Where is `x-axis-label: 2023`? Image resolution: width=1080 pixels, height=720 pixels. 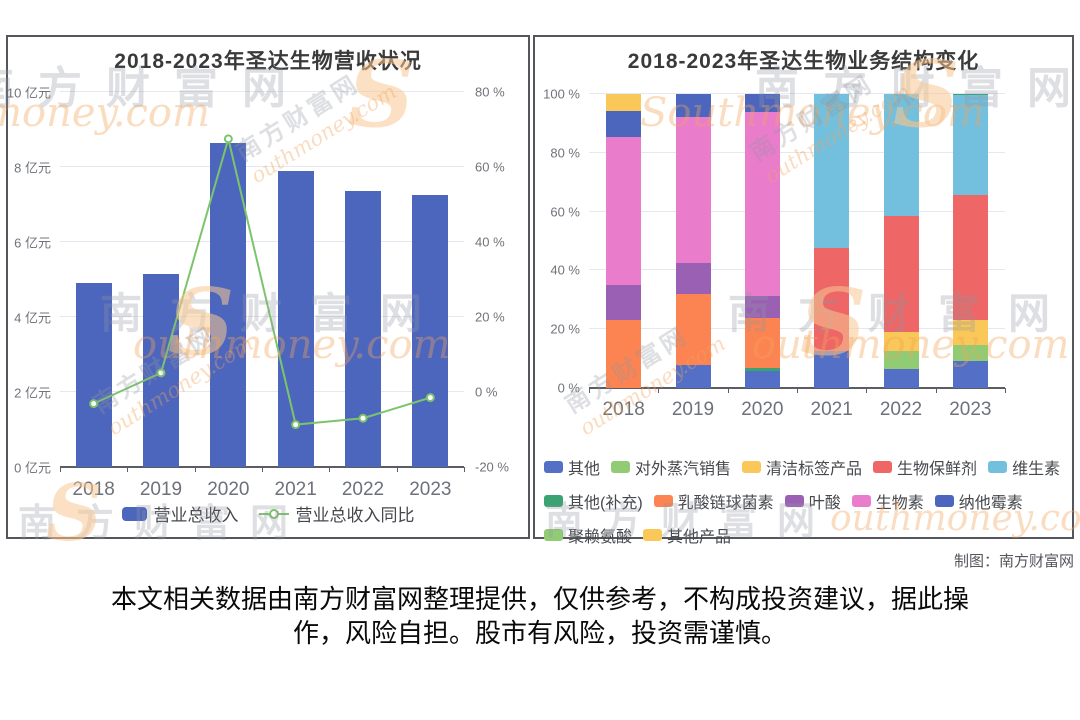
x-axis-label: 2023 is located at coordinates (430, 489).